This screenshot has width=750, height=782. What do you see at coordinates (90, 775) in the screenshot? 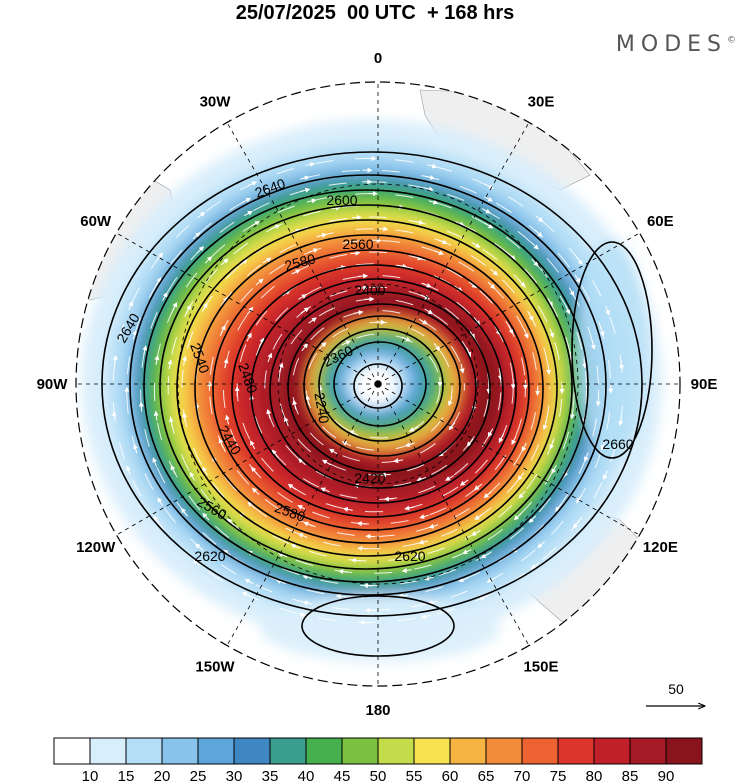
I see `colorbar-tick-label: 10` at bounding box center [90, 775].